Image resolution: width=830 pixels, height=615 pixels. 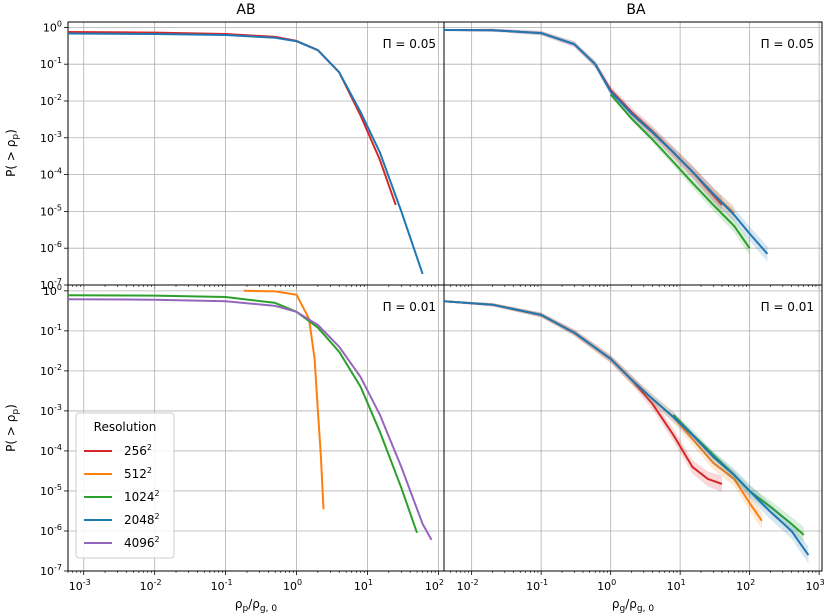 I want to click on x-tick-label: 10³, so click(x=815, y=585).